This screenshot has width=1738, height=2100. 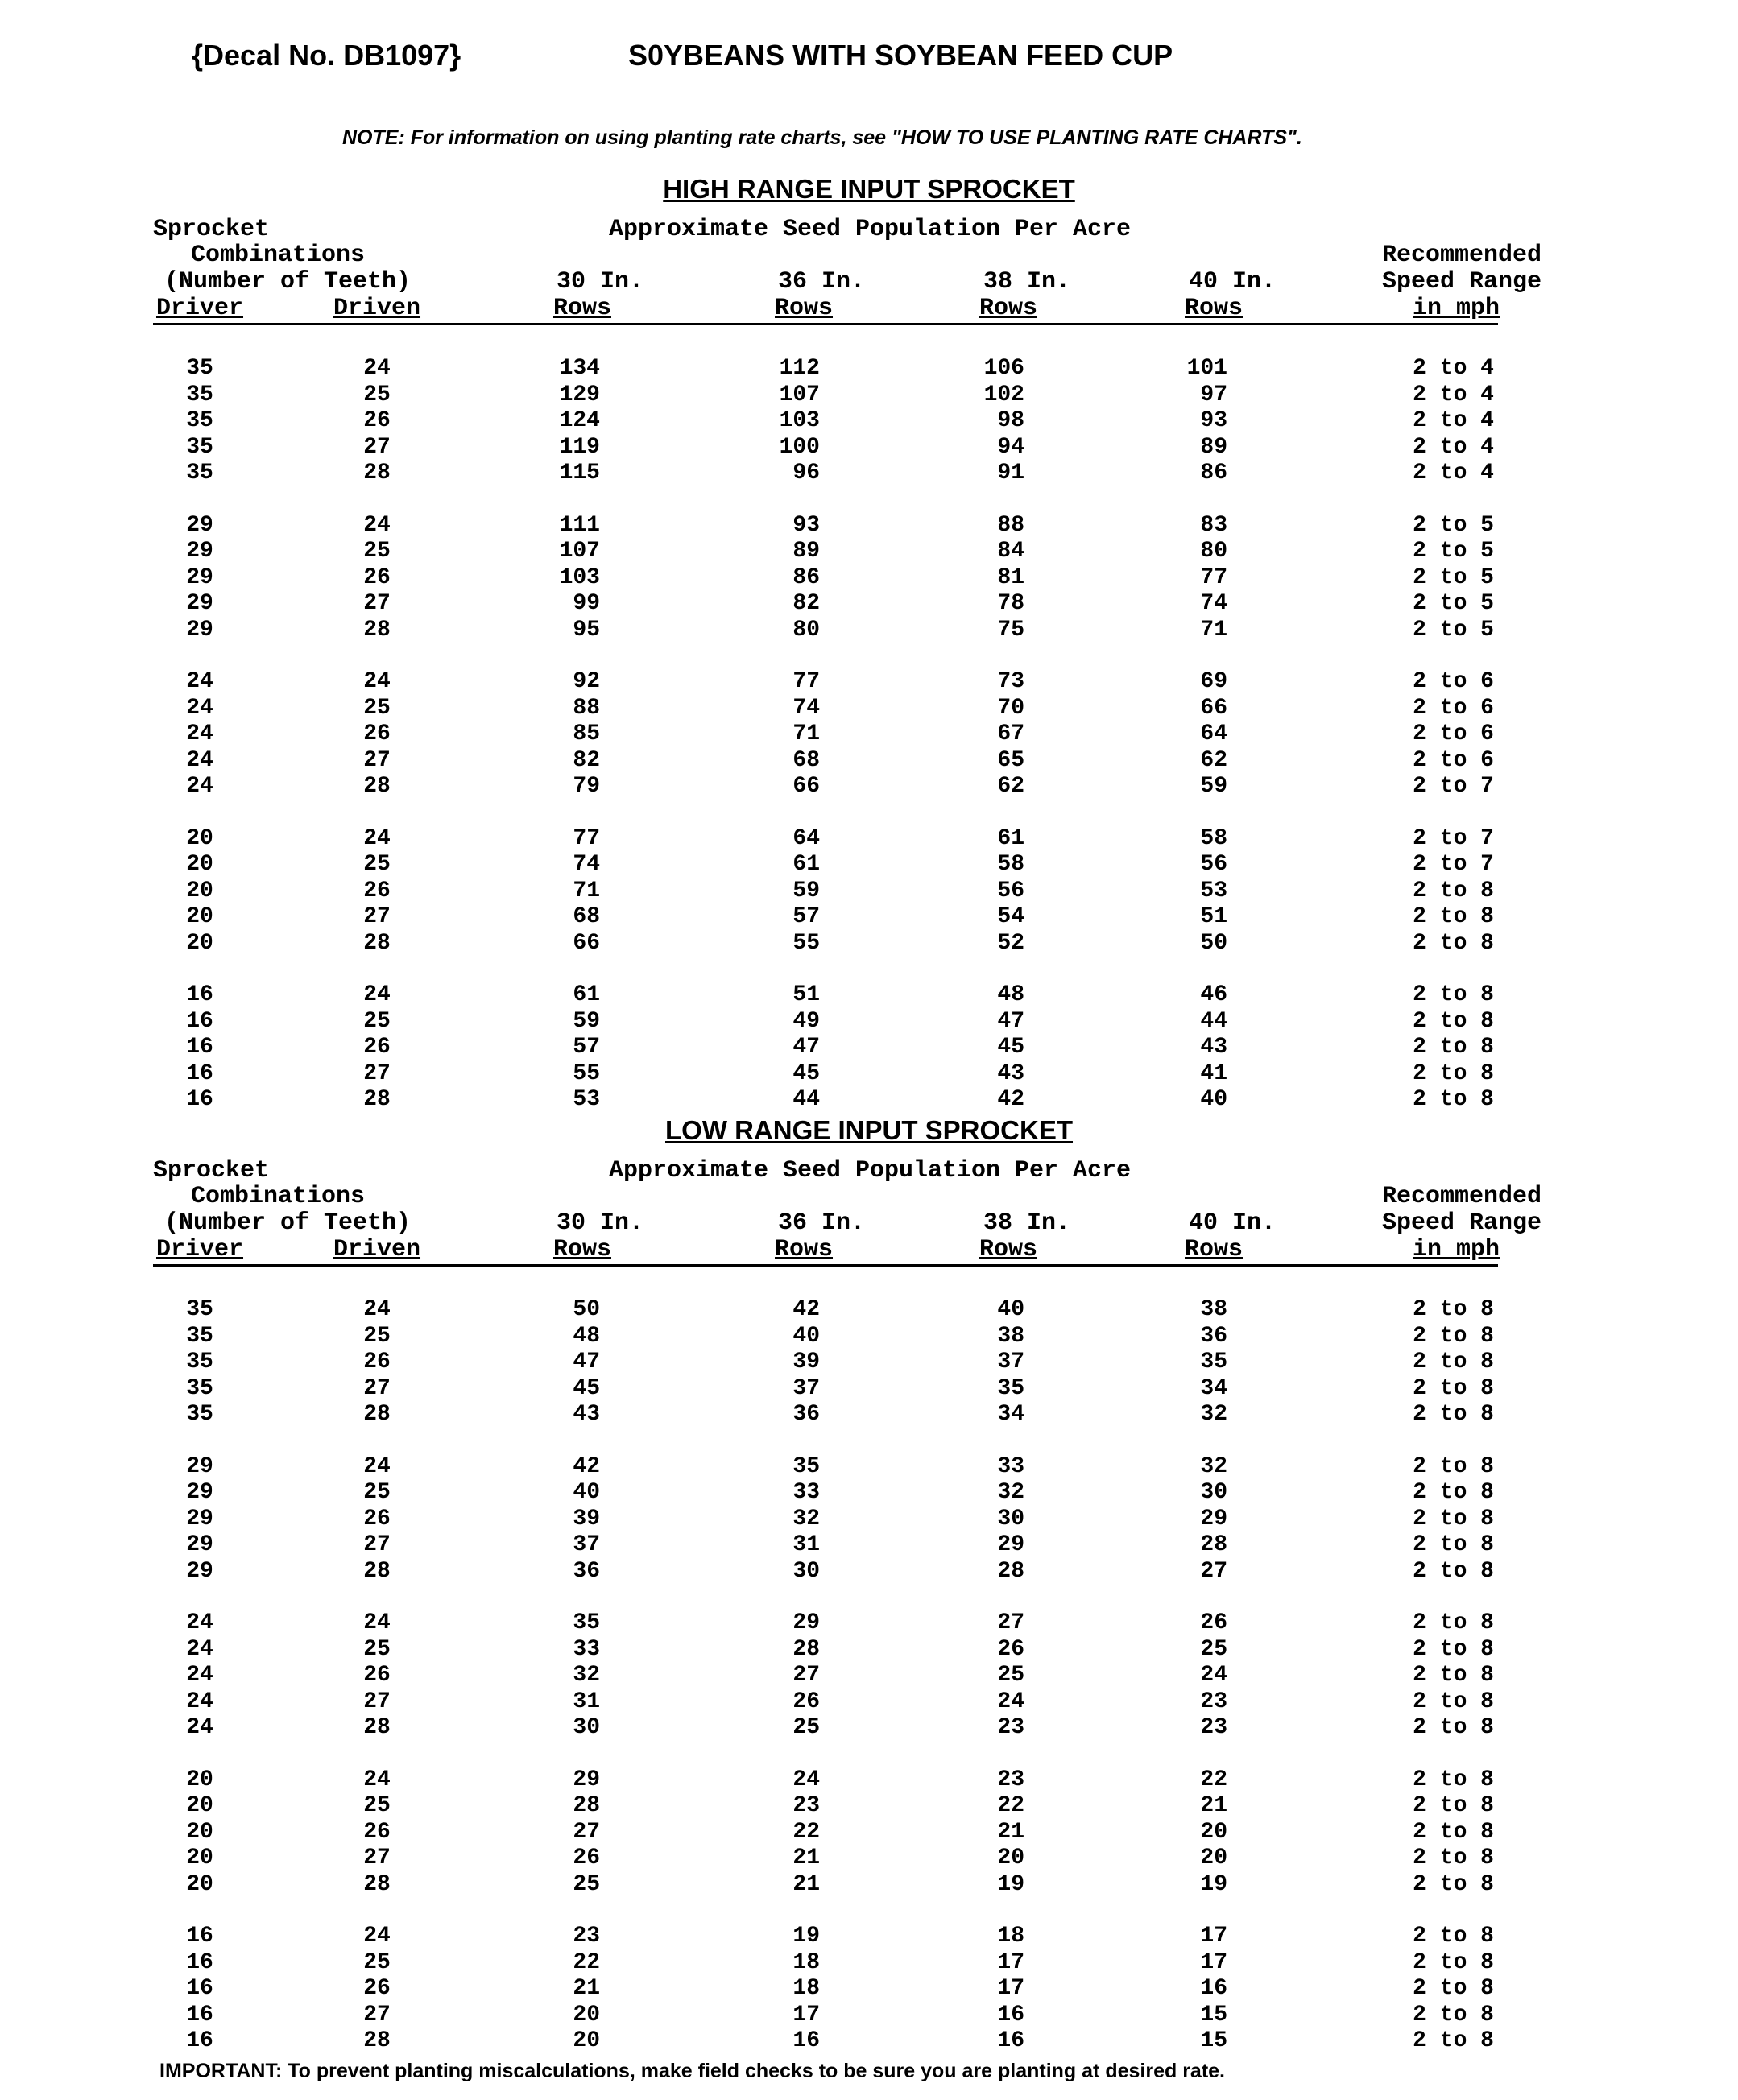 What do you see at coordinates (1213, 1544) in the screenshot?
I see `cell-rows-40: 28` at bounding box center [1213, 1544].